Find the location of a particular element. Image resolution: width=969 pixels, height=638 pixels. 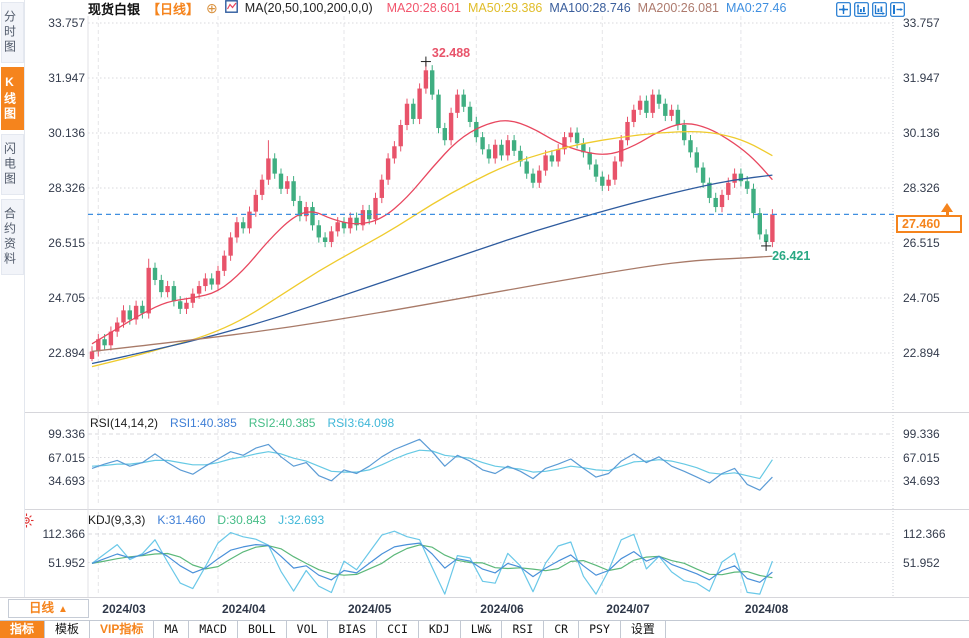

sidebar-tab-1: 分时图 is located at coordinates (12, 32).